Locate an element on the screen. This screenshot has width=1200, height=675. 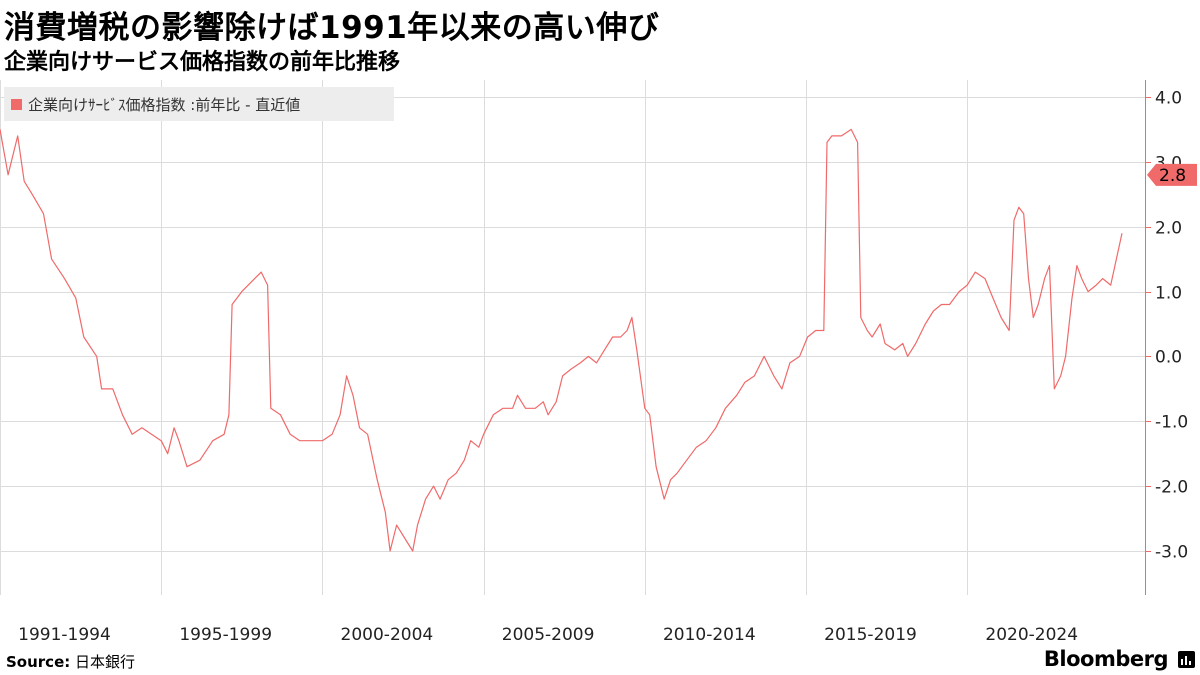
chart-title: 消費増税の影響除けば1991年以来の高い伸び is located at coordinates (332, 28).